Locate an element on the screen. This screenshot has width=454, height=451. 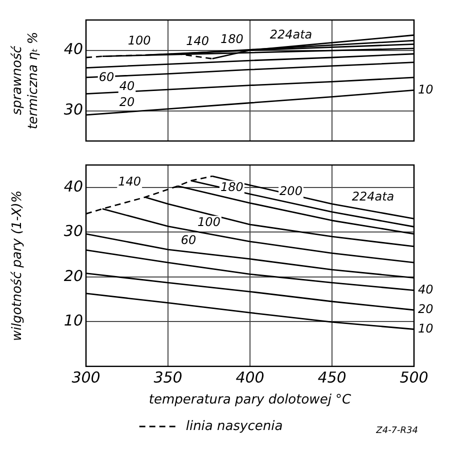
legend-label: linia nasycenia is located at coordinates (234, 426).